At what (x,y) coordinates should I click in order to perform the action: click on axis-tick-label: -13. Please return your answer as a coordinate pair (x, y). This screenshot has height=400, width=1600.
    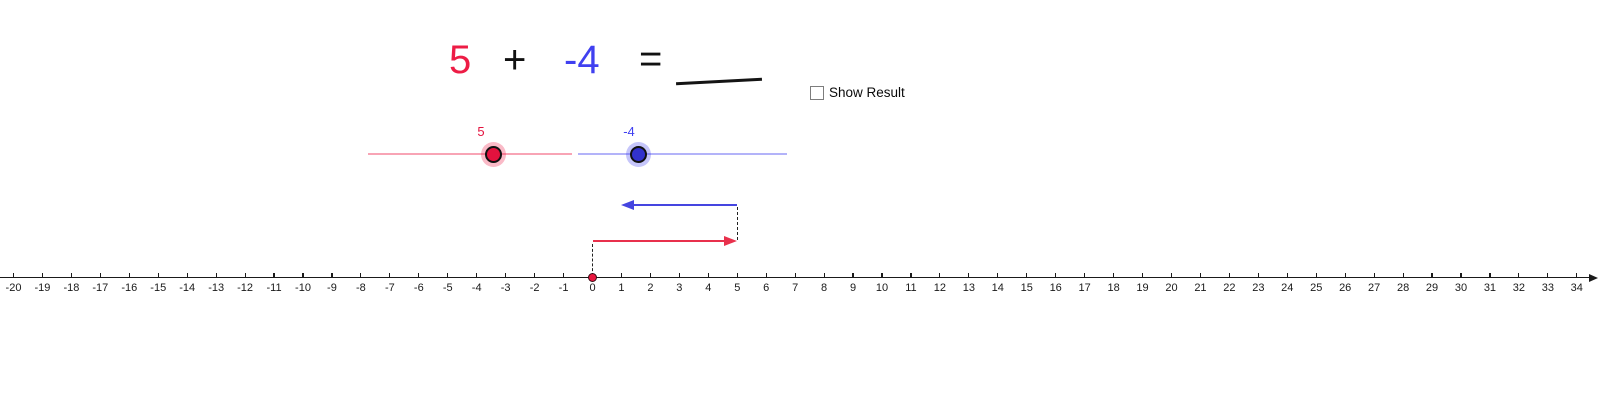
    Looking at the image, I should click on (216, 288).